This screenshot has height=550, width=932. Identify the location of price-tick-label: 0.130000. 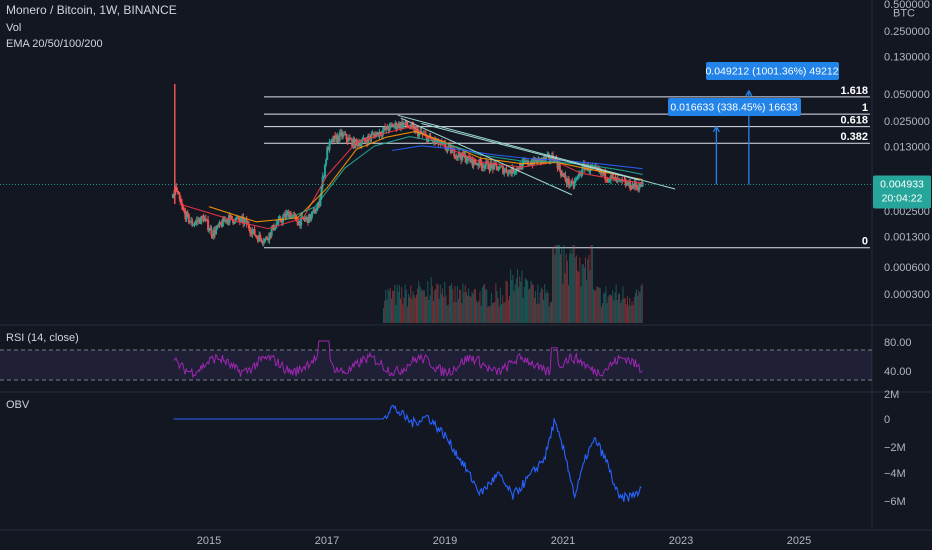
(907, 58).